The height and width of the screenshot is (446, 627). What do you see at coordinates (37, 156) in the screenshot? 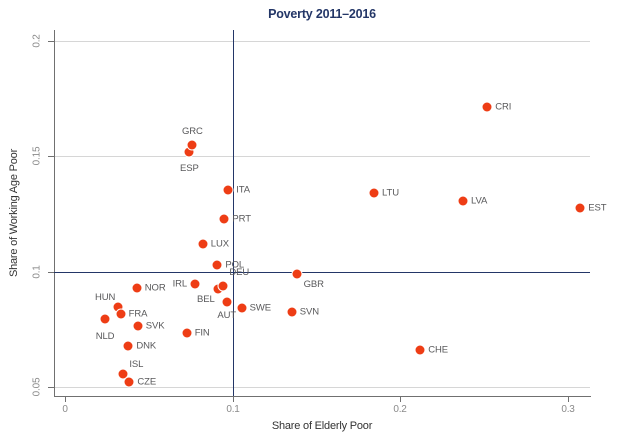
I see `y-tick-label: 0.15` at bounding box center [37, 156].